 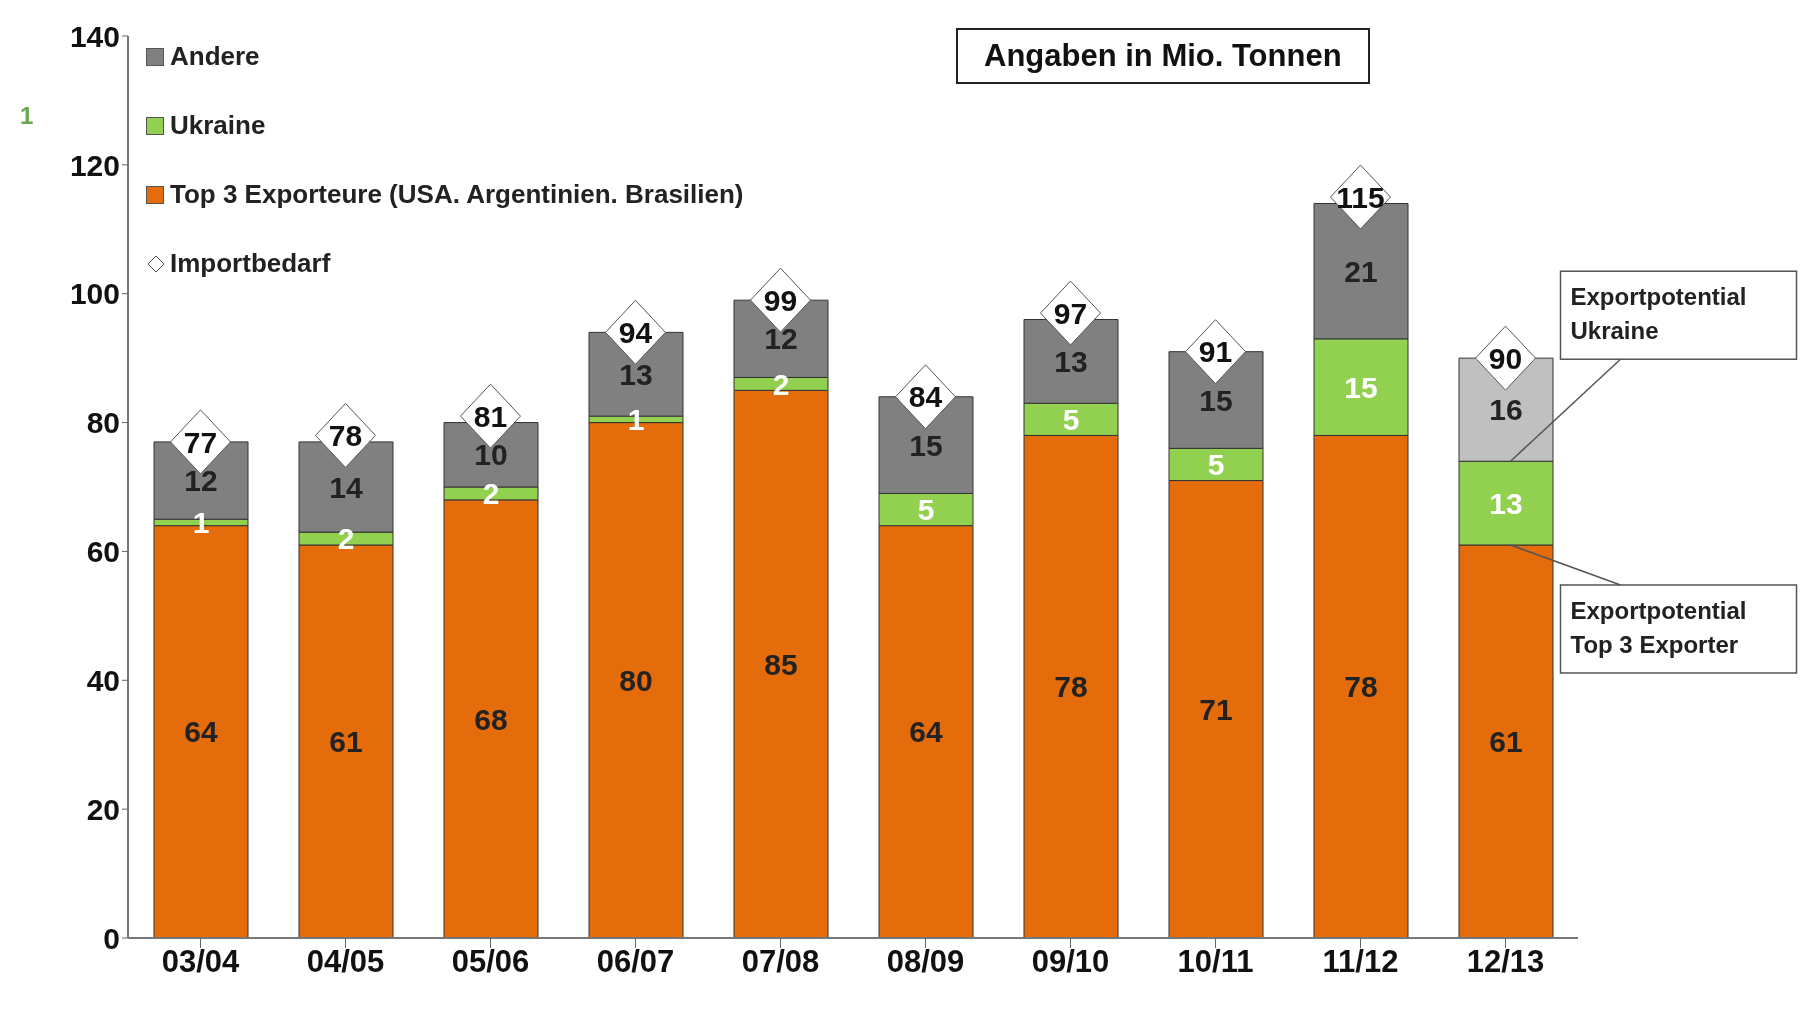 What do you see at coordinates (94, 165) in the screenshot?
I see `y-tick-label: 120` at bounding box center [94, 165].